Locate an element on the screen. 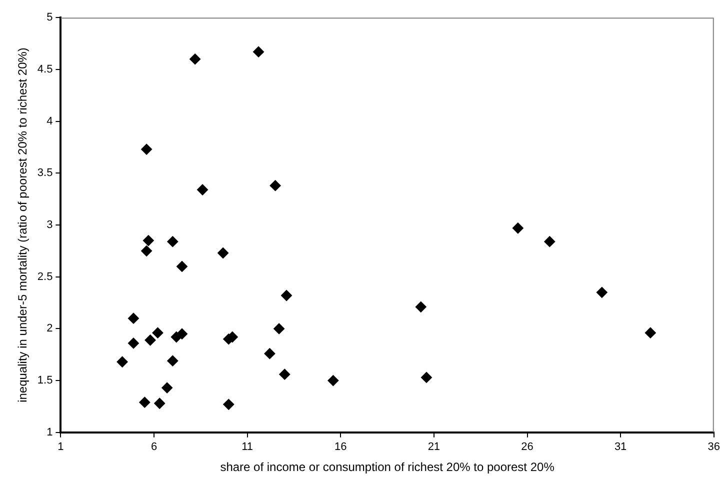 This screenshot has width=723, height=483. y-tick-label: 3 is located at coordinates (49, 225).